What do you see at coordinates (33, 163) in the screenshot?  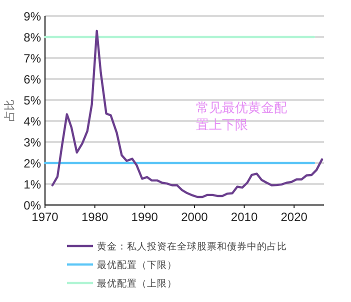 I see `y-tick-label: 2%` at bounding box center [33, 163].